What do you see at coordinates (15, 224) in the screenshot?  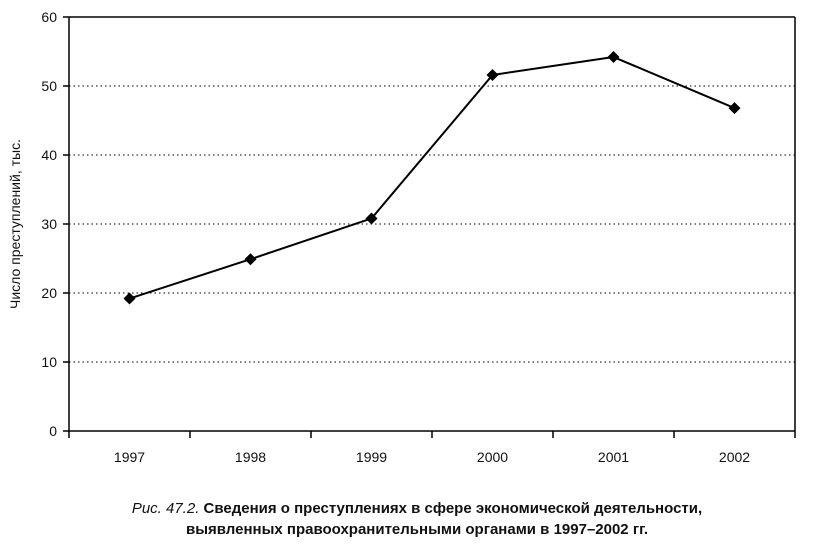 I see `y-axis-title: Число преступлений, тыс.` at bounding box center [15, 224].